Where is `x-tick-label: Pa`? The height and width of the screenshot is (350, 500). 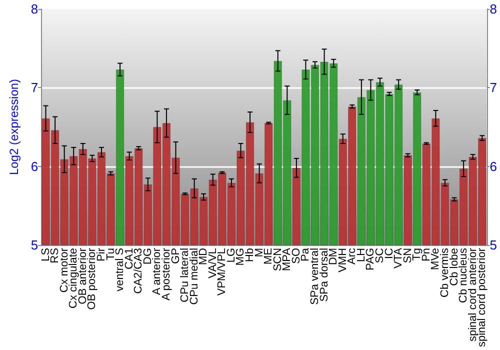
x-tick-label: Pa is located at coordinates (306, 254).